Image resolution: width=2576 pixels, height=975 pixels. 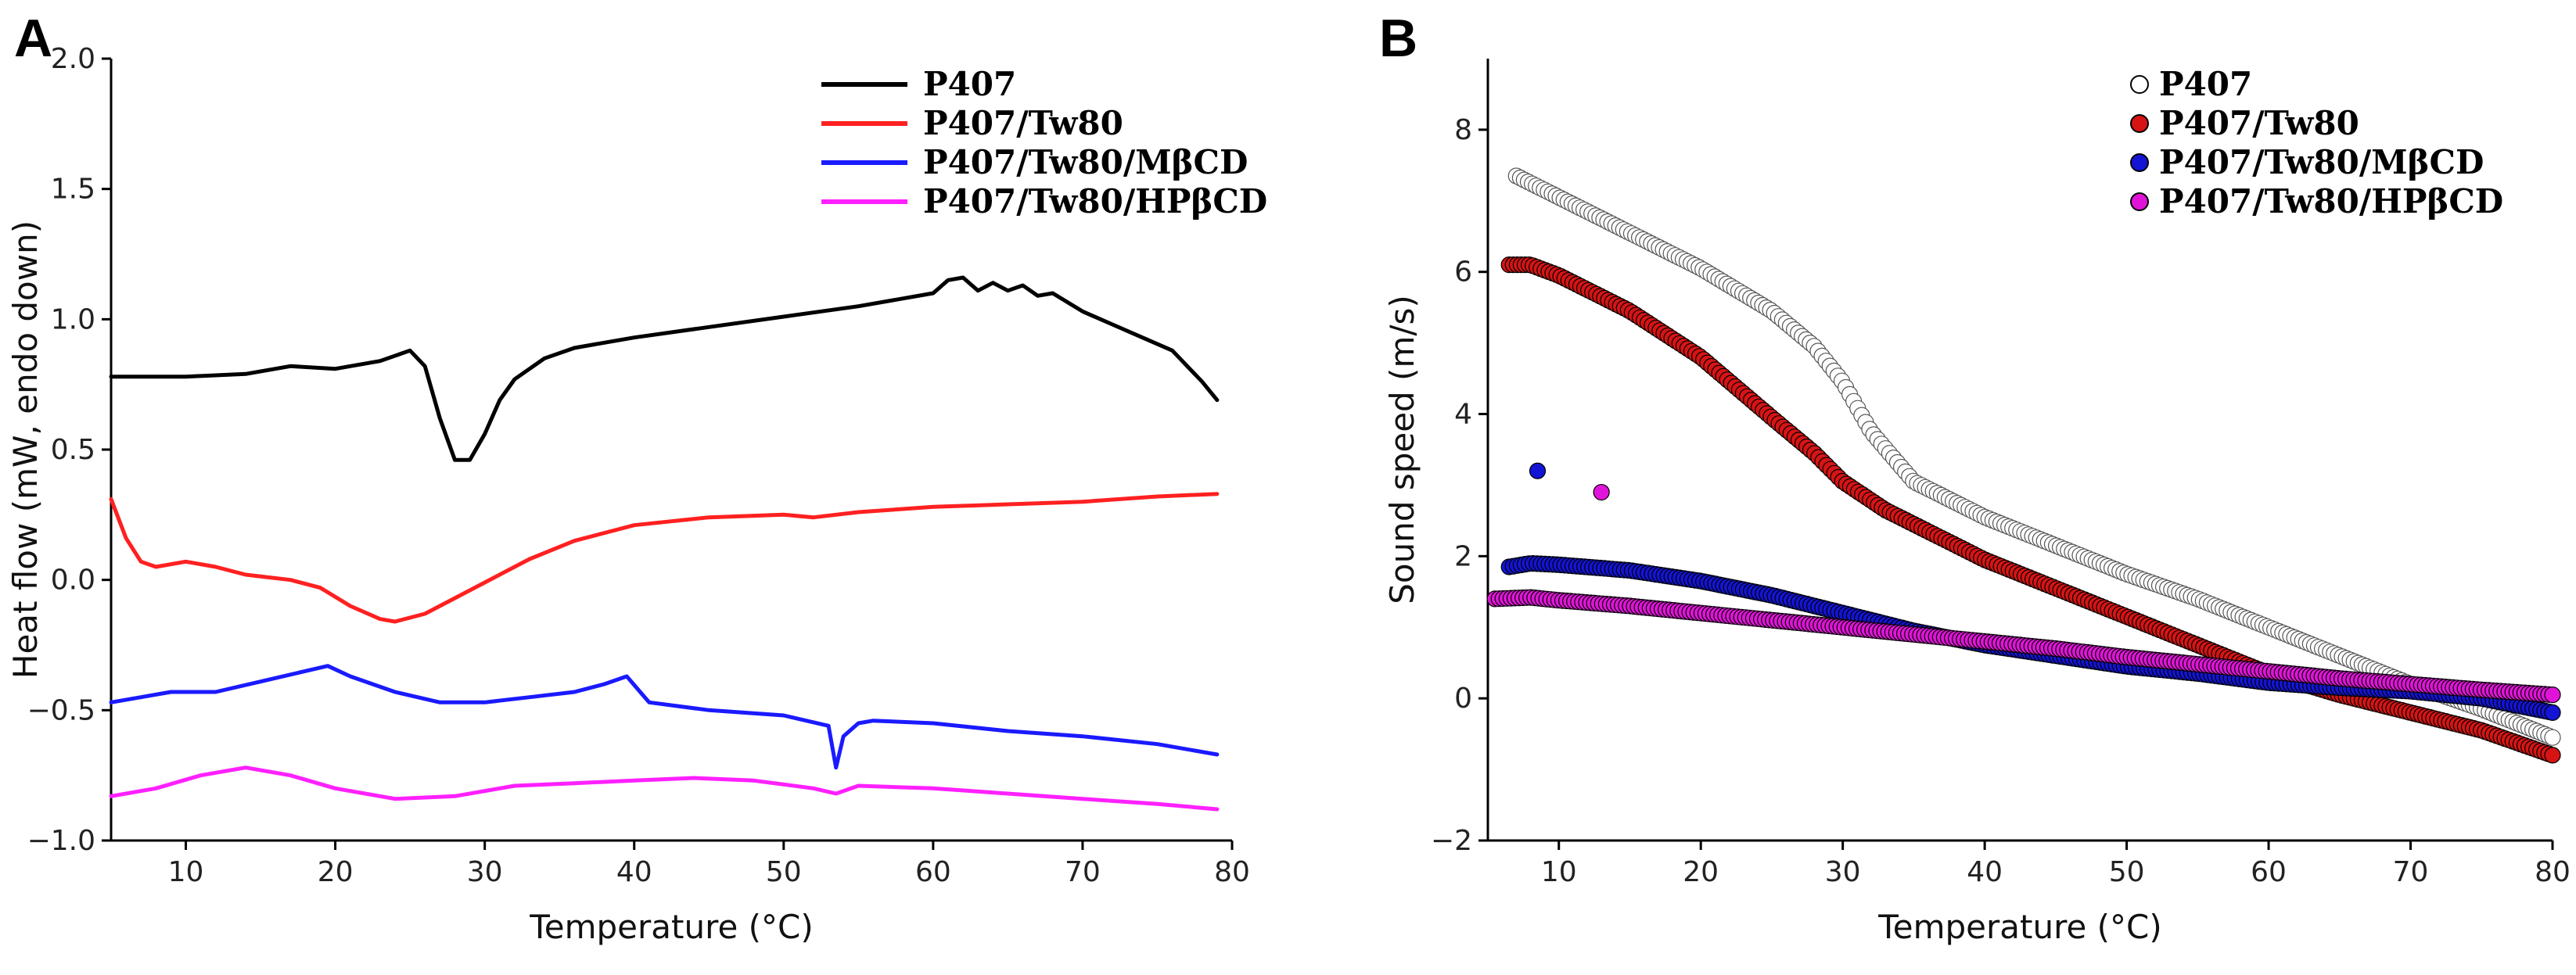 I want to click on y-tick-label: 6, so click(x=1463, y=272).